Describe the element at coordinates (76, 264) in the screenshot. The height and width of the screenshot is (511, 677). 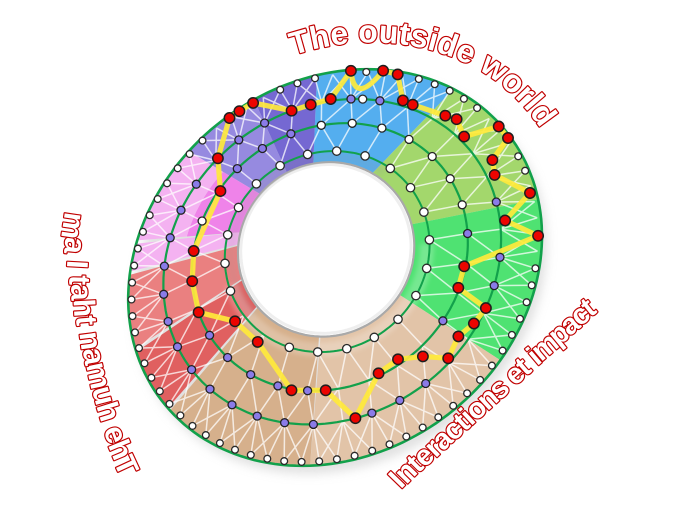
I see `svg-text: I` at that location.